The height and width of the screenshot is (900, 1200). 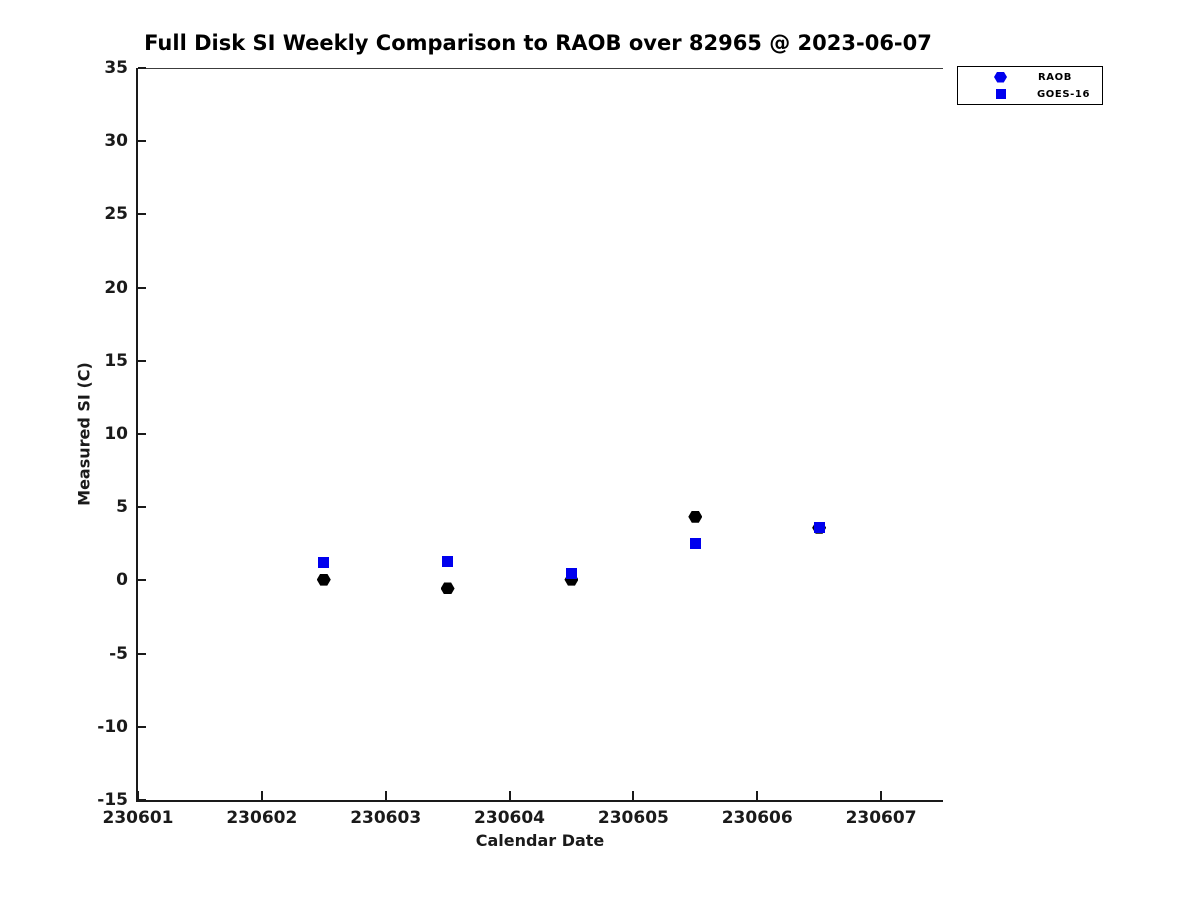 I want to click on y-tick-label: 30, so click(x=116, y=141).